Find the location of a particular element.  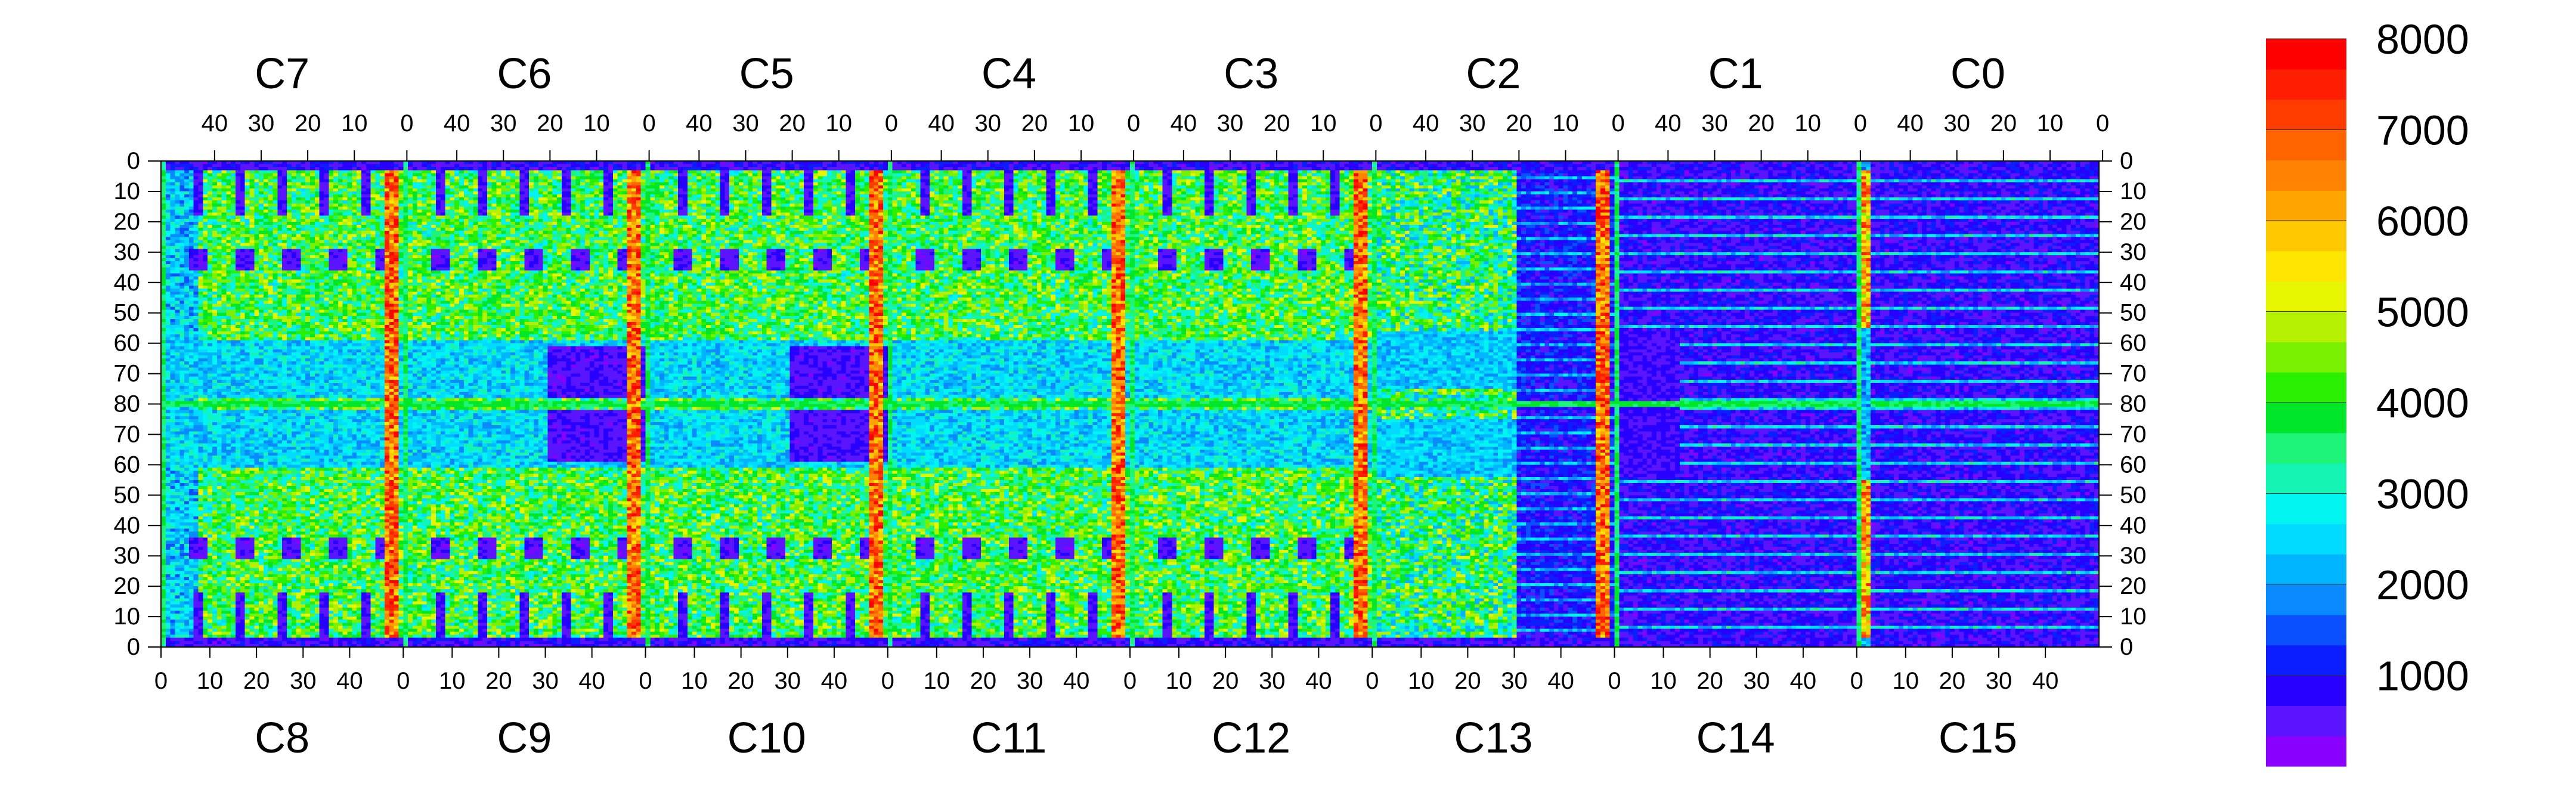

colorbar-tick-label: 3000 is located at coordinates (2422, 495).